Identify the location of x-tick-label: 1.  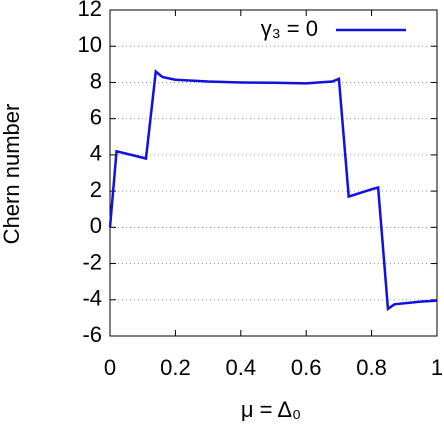
(437, 367).